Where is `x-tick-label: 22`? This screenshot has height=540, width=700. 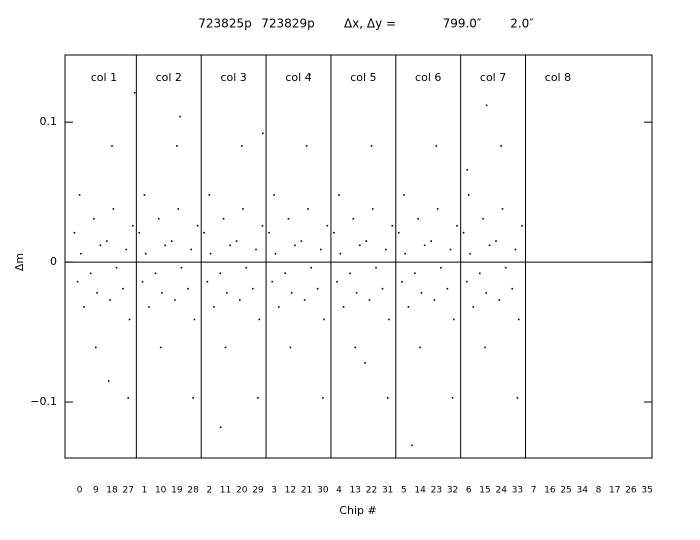 x-tick-label: 22 is located at coordinates (371, 491).